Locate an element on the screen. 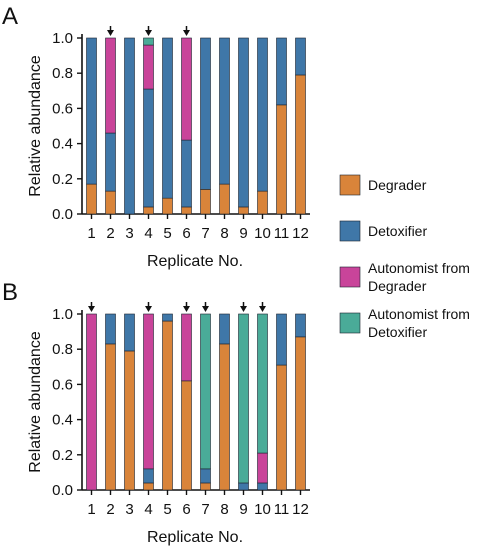  x-tick-label-a: 7 is located at coordinates (205, 233).